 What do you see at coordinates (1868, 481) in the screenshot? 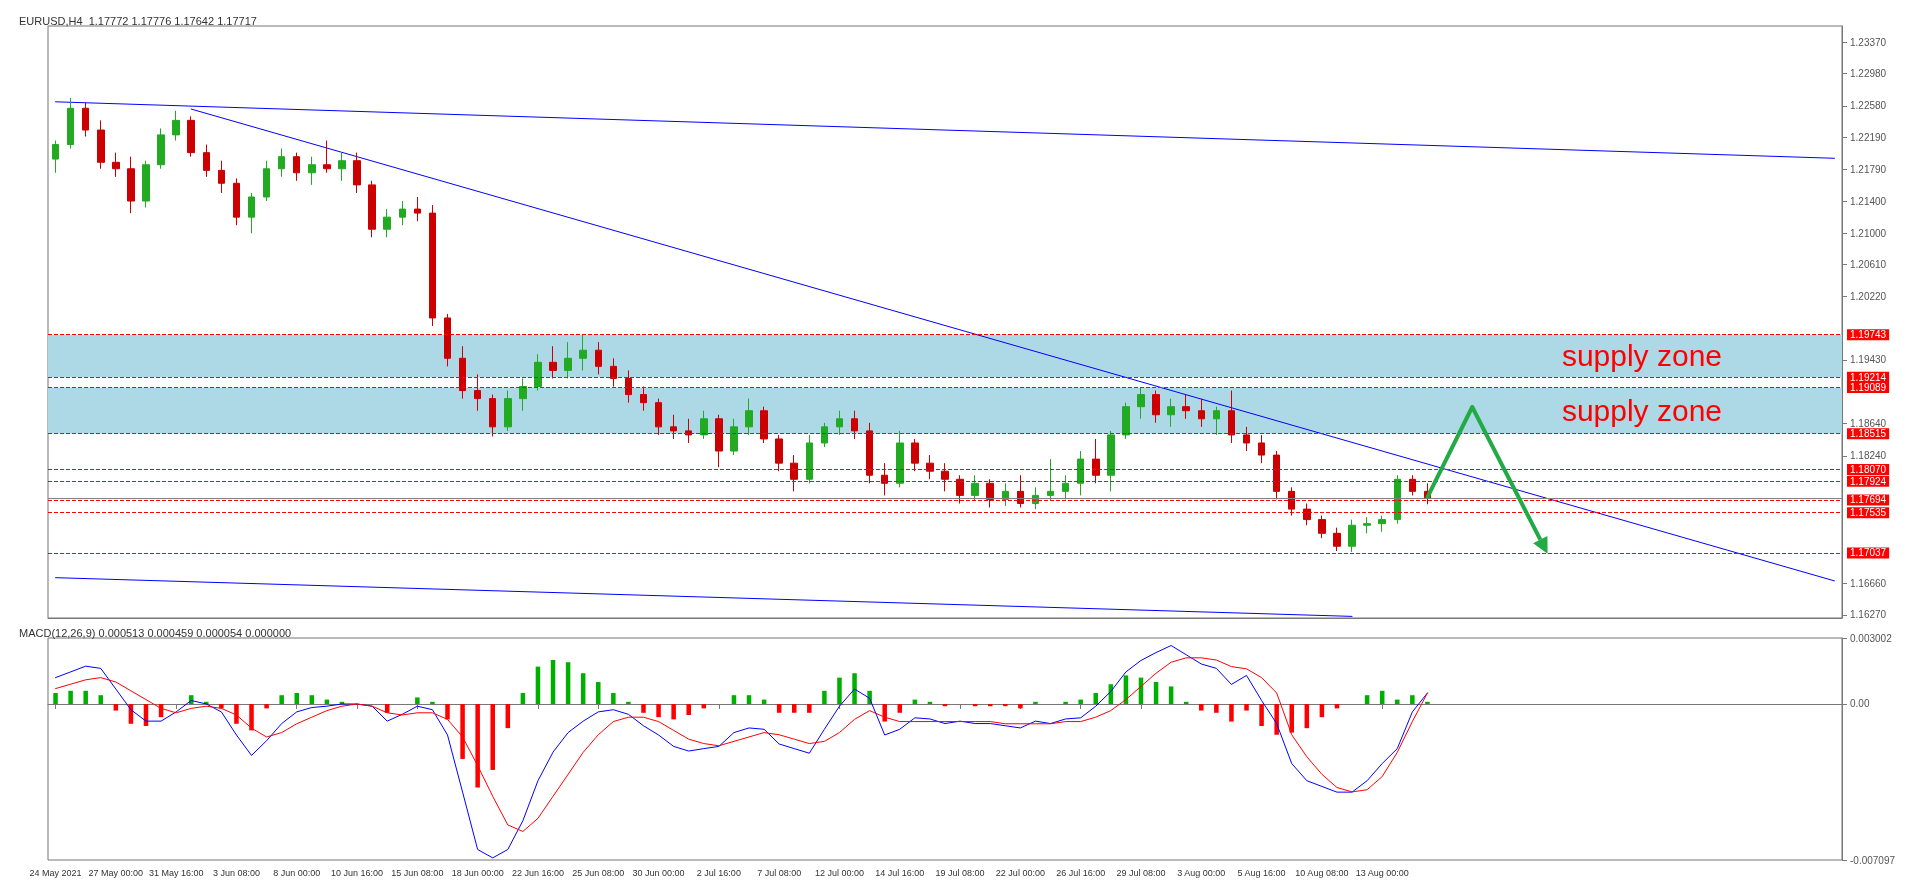
I see `ref-line-label: 1.17924` at bounding box center [1868, 481].